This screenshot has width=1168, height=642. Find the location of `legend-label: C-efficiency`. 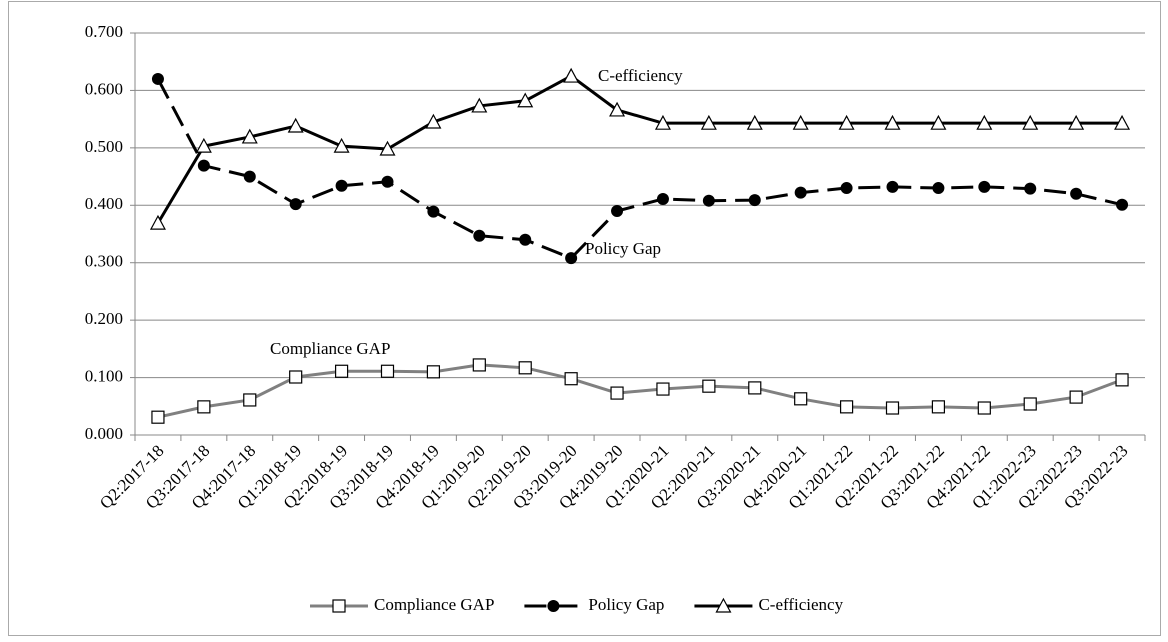

legend-label: C-efficiency is located at coordinates (800, 604).